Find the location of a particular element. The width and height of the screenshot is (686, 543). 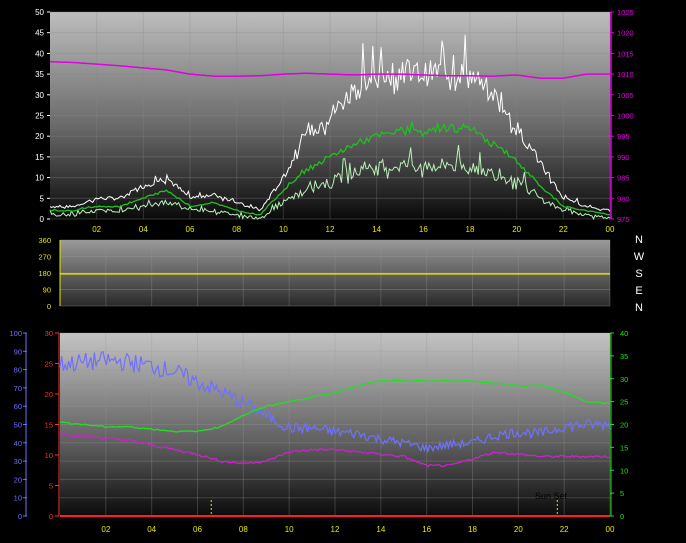

temperature-y-tick-label: 10 is located at coordinates (624, 470).